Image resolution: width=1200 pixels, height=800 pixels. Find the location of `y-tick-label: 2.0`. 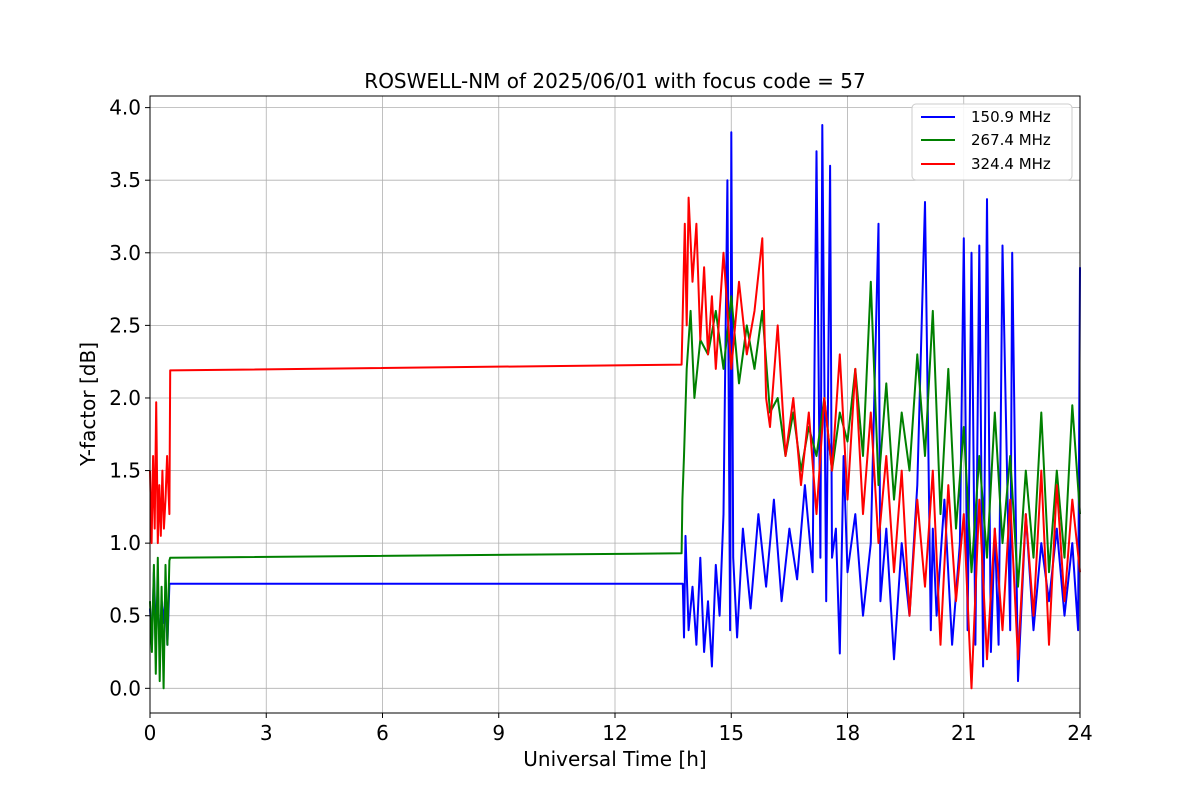

y-tick-label: 2.0 is located at coordinates (125, 398).